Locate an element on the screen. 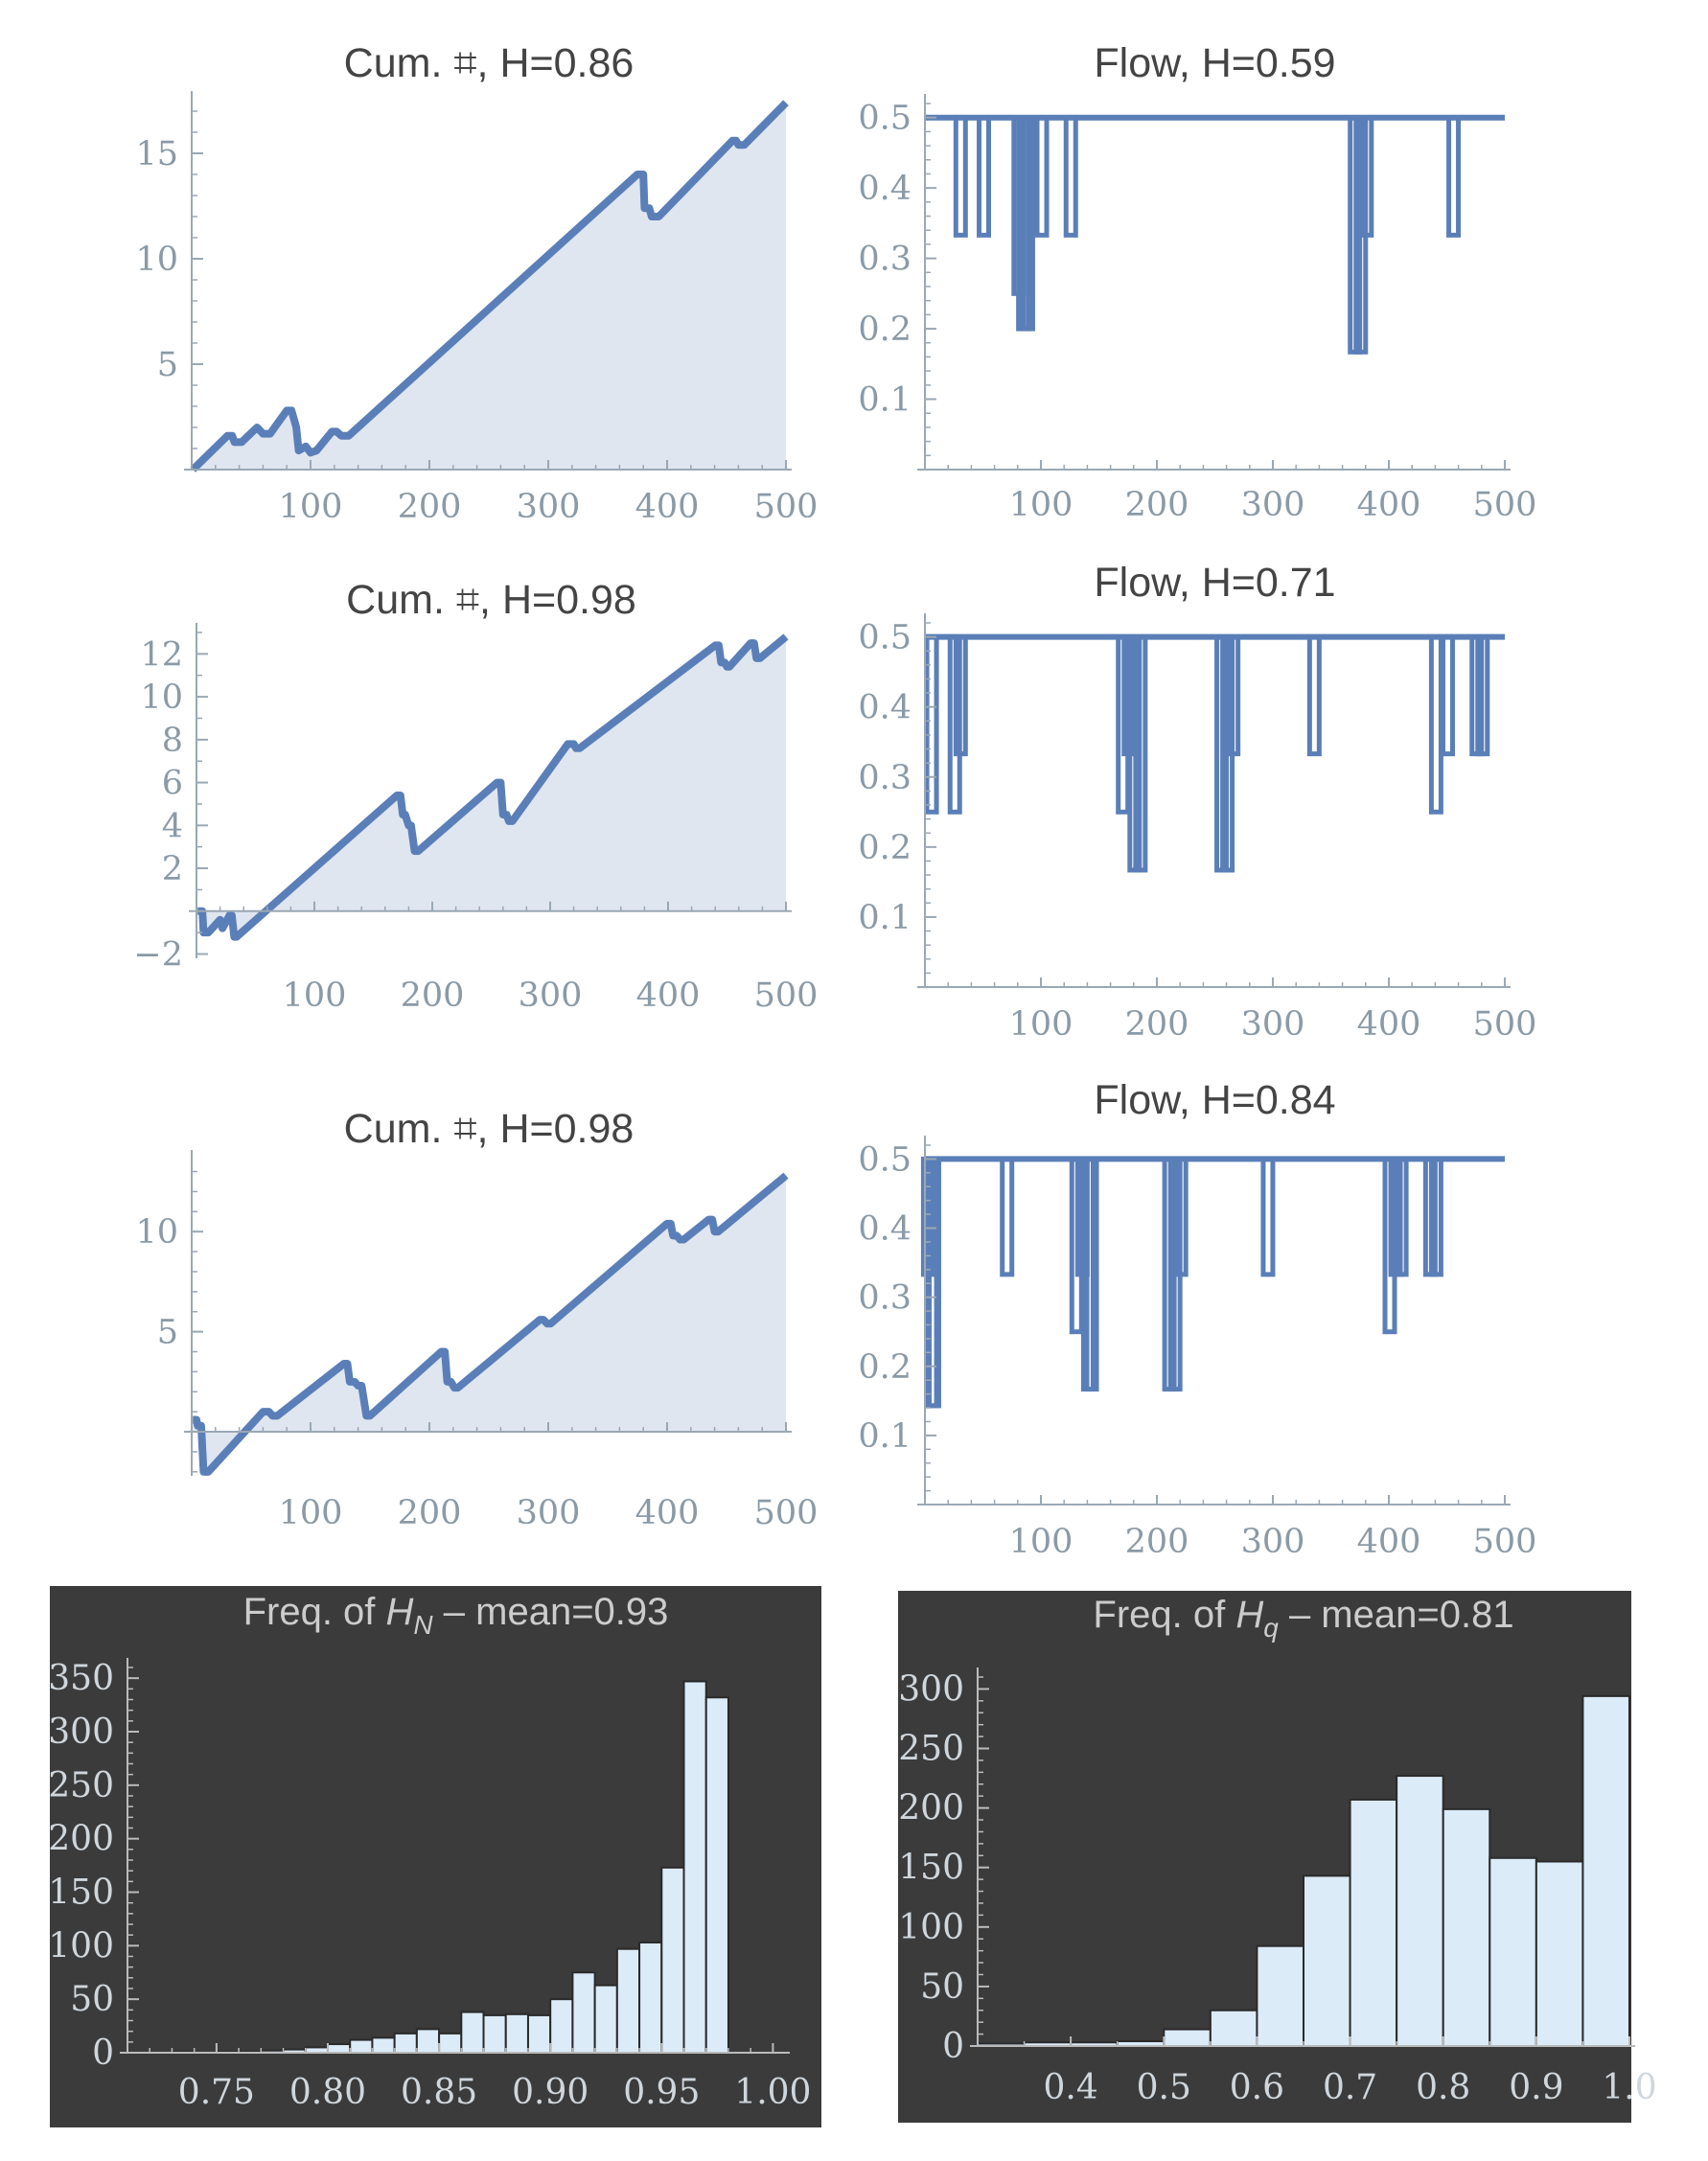 This screenshot has height=2161, width=1708. cum1-xtick-label-3: 400 is located at coordinates (667, 507).